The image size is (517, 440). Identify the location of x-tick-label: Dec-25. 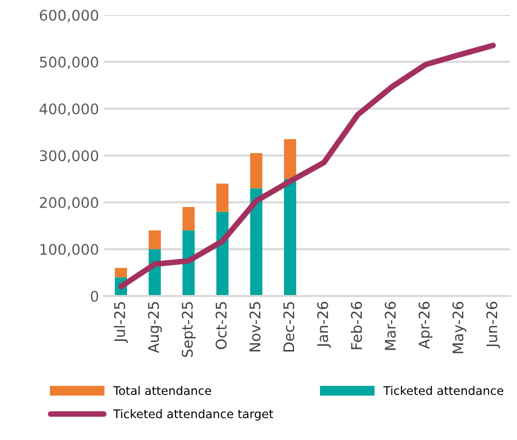
(288, 327).